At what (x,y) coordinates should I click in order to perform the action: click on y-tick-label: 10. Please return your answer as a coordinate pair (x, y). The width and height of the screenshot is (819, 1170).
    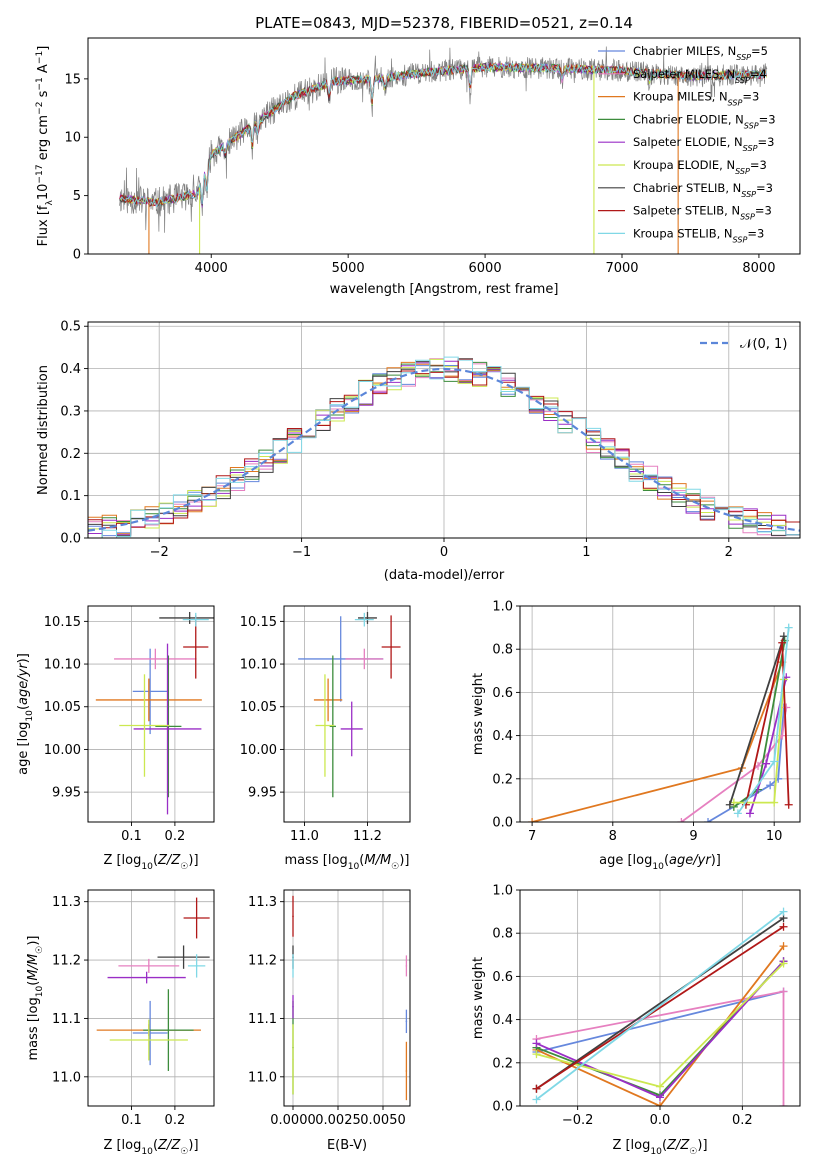
    Looking at the image, I should click on (72, 138).